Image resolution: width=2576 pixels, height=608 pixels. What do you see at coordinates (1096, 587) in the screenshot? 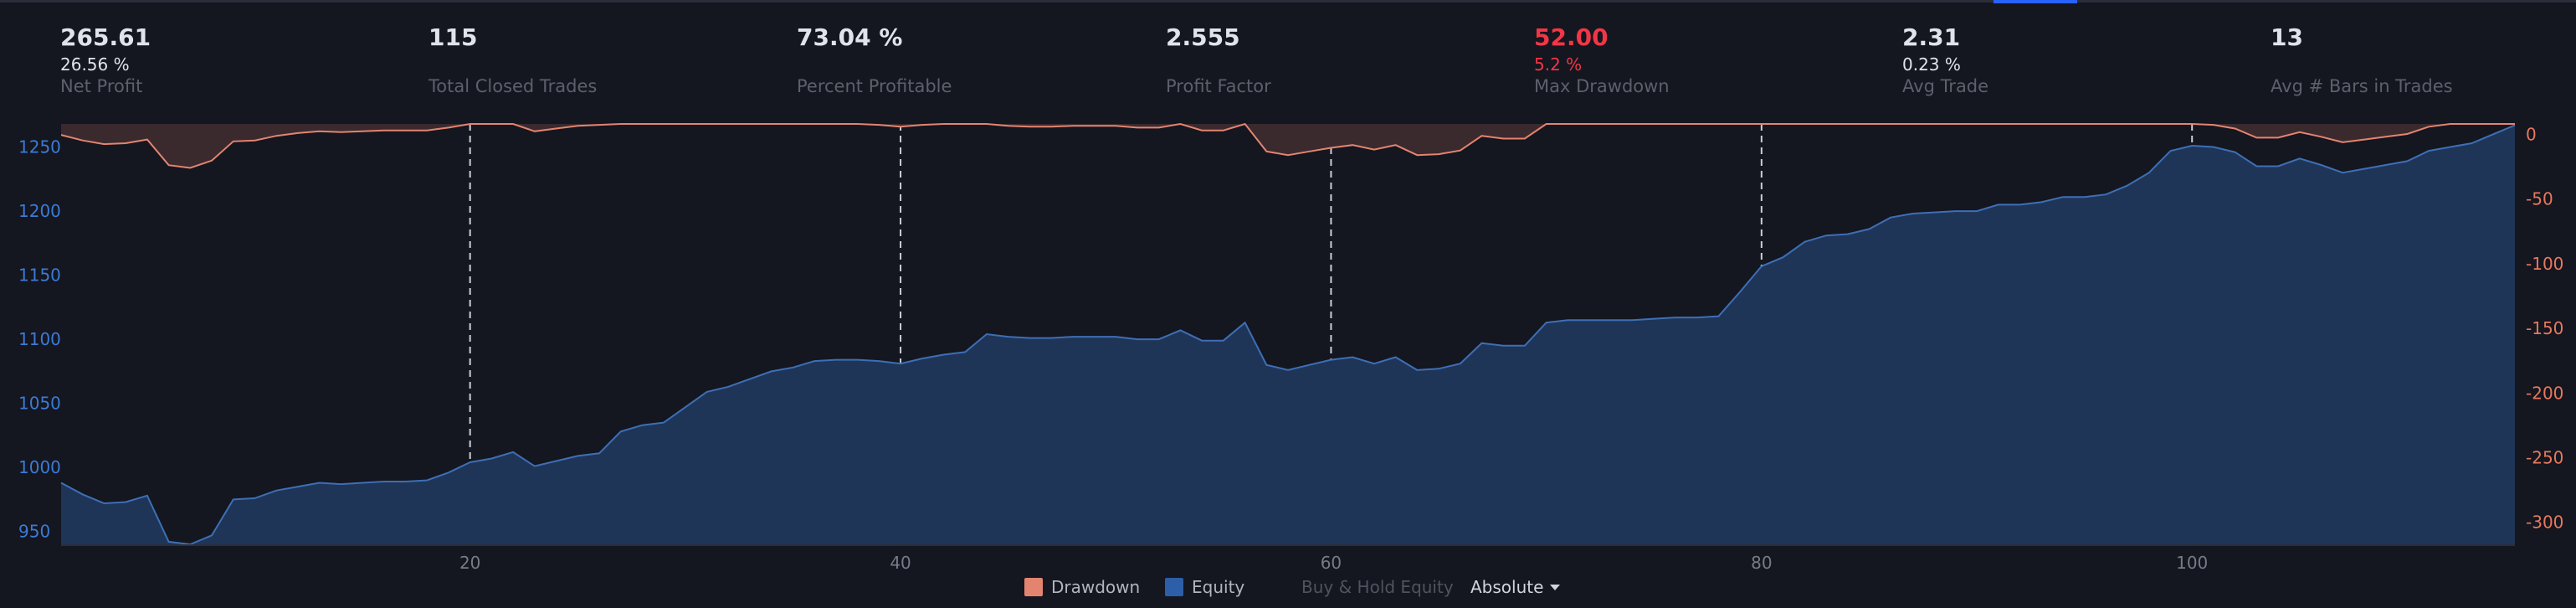
I see `legend-drawdown-label: Drawdown` at bounding box center [1096, 587].